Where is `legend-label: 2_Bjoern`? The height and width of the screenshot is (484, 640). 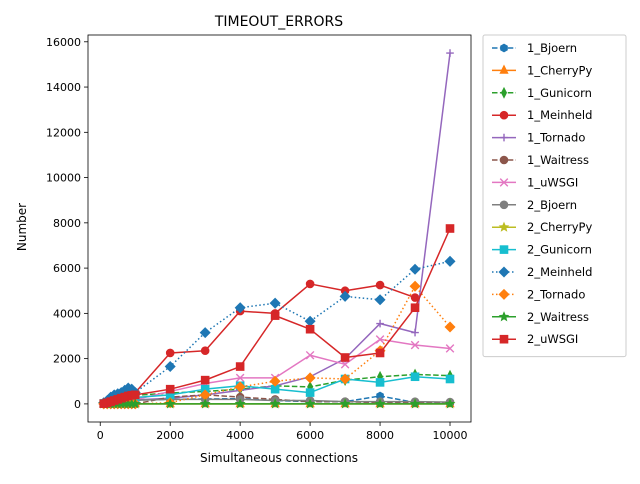 legend-label: 2_Bjoern is located at coordinates (552, 205).